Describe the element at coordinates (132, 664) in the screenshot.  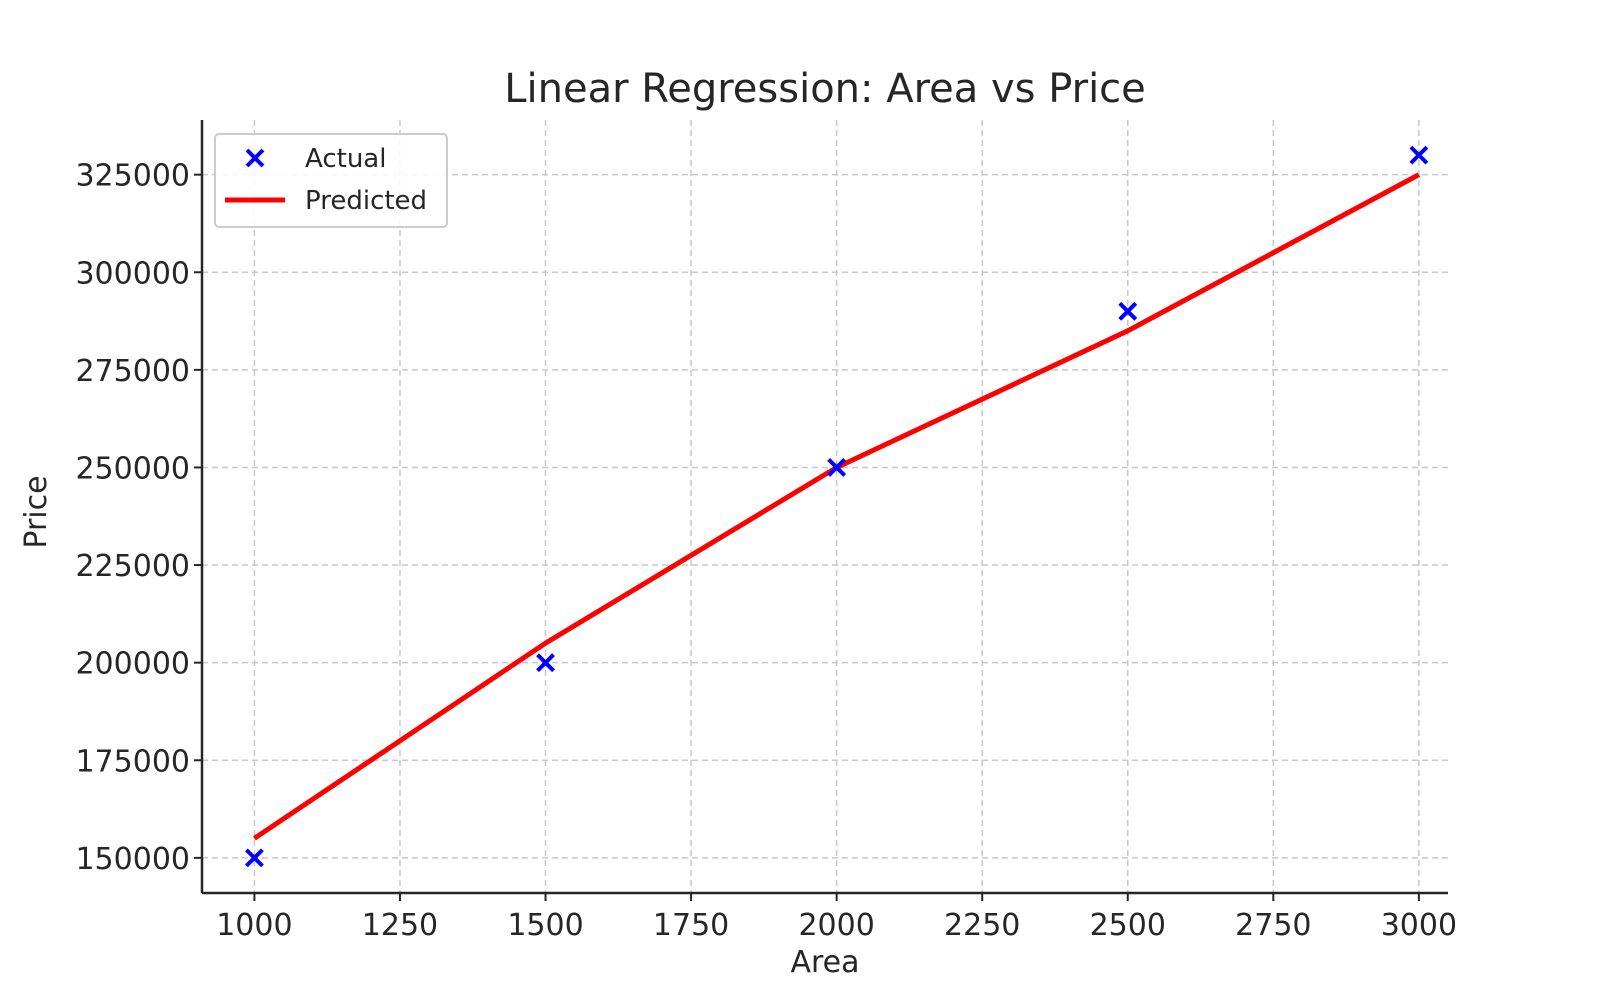
I see `y-tick-label-2: 200000` at that location.